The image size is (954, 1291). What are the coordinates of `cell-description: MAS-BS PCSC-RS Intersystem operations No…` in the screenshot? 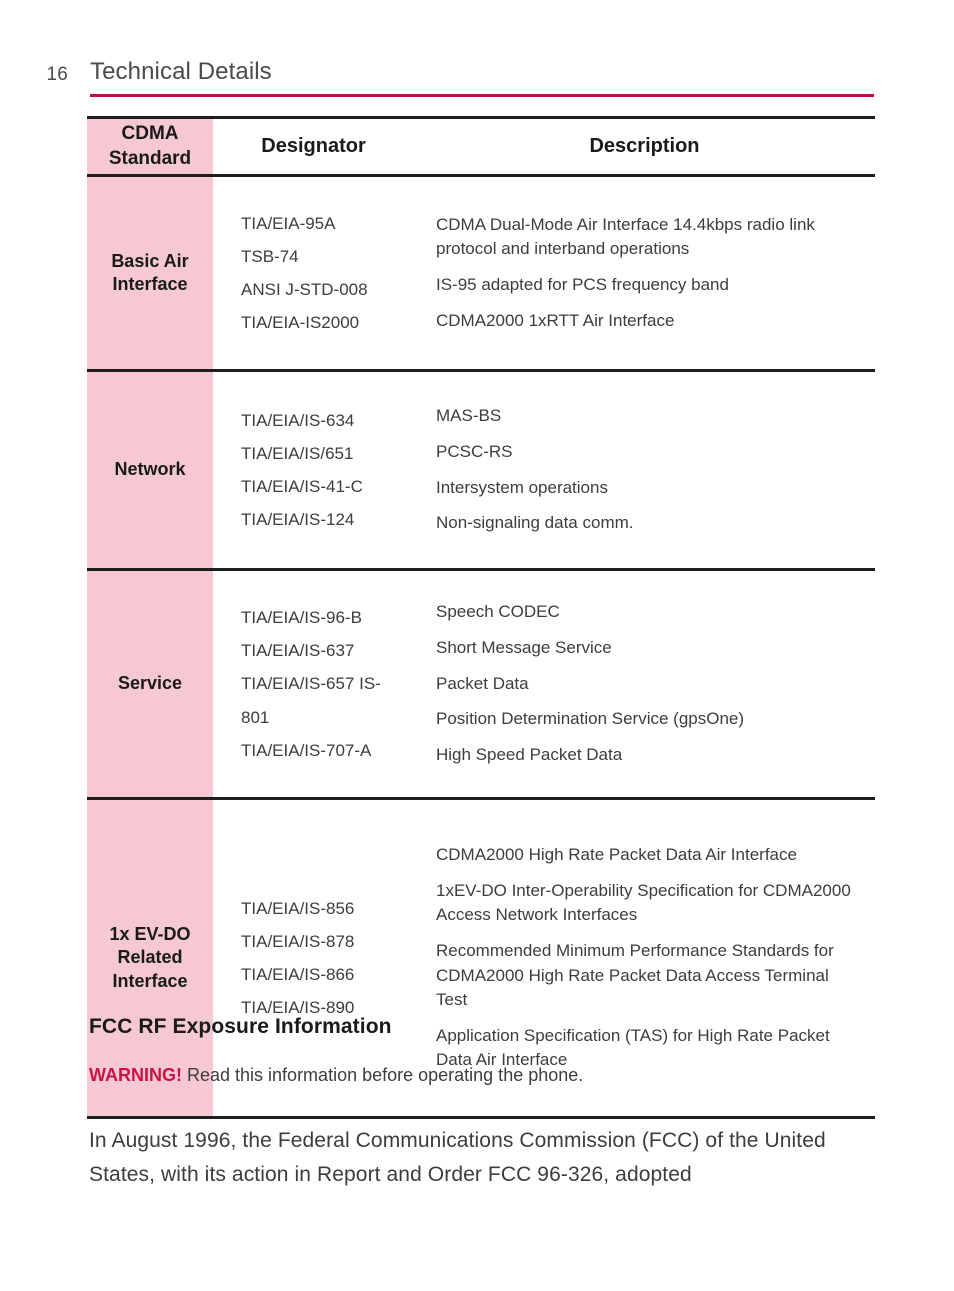 It's located at (644, 470).